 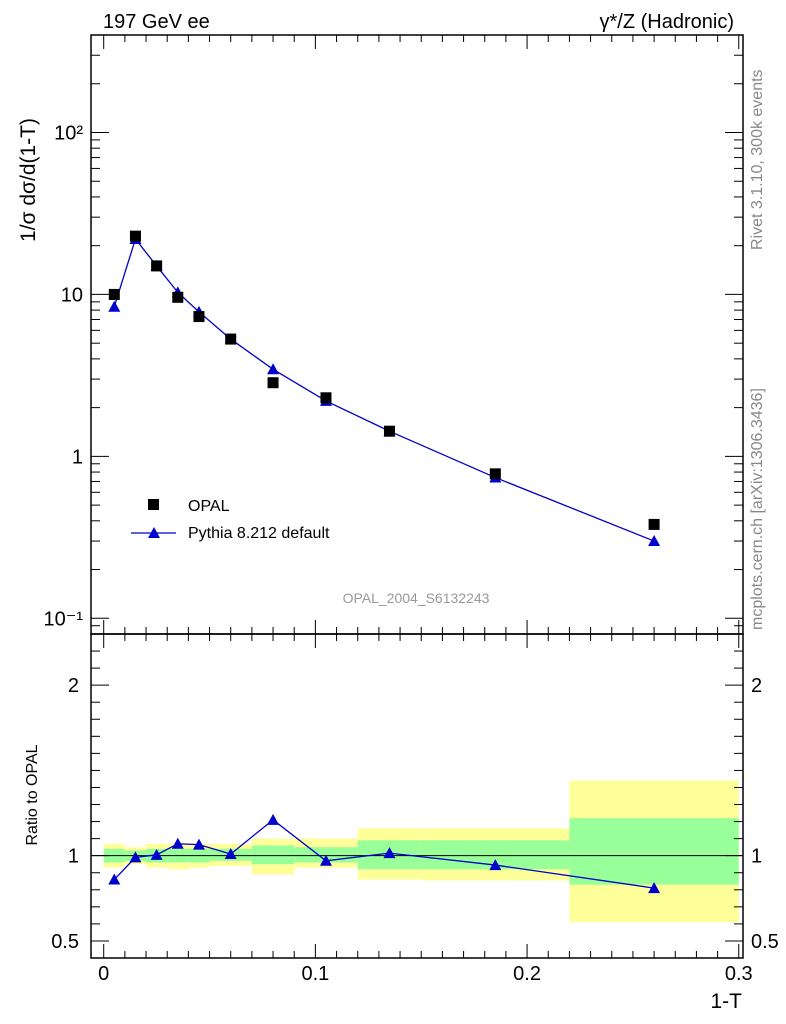 I want to click on main-y-tick-label: 10⁻¹, so click(x=64, y=619).